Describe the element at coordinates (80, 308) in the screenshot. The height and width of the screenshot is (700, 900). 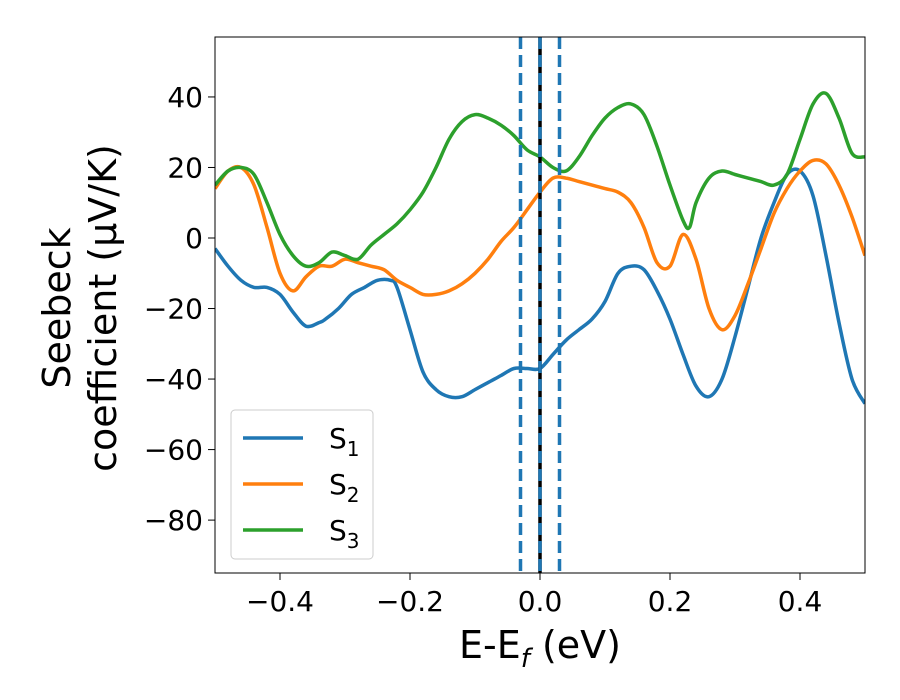
I see `y-axis-label-group: Seebeck coefficient (μV/K)` at that location.